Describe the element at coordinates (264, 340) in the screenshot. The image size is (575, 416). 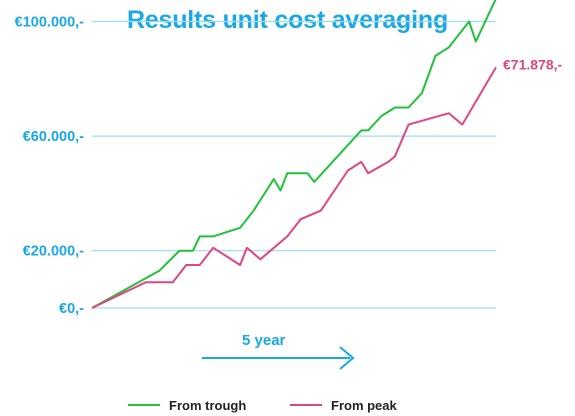
I see `x-axis-duration-label: 5 year` at that location.